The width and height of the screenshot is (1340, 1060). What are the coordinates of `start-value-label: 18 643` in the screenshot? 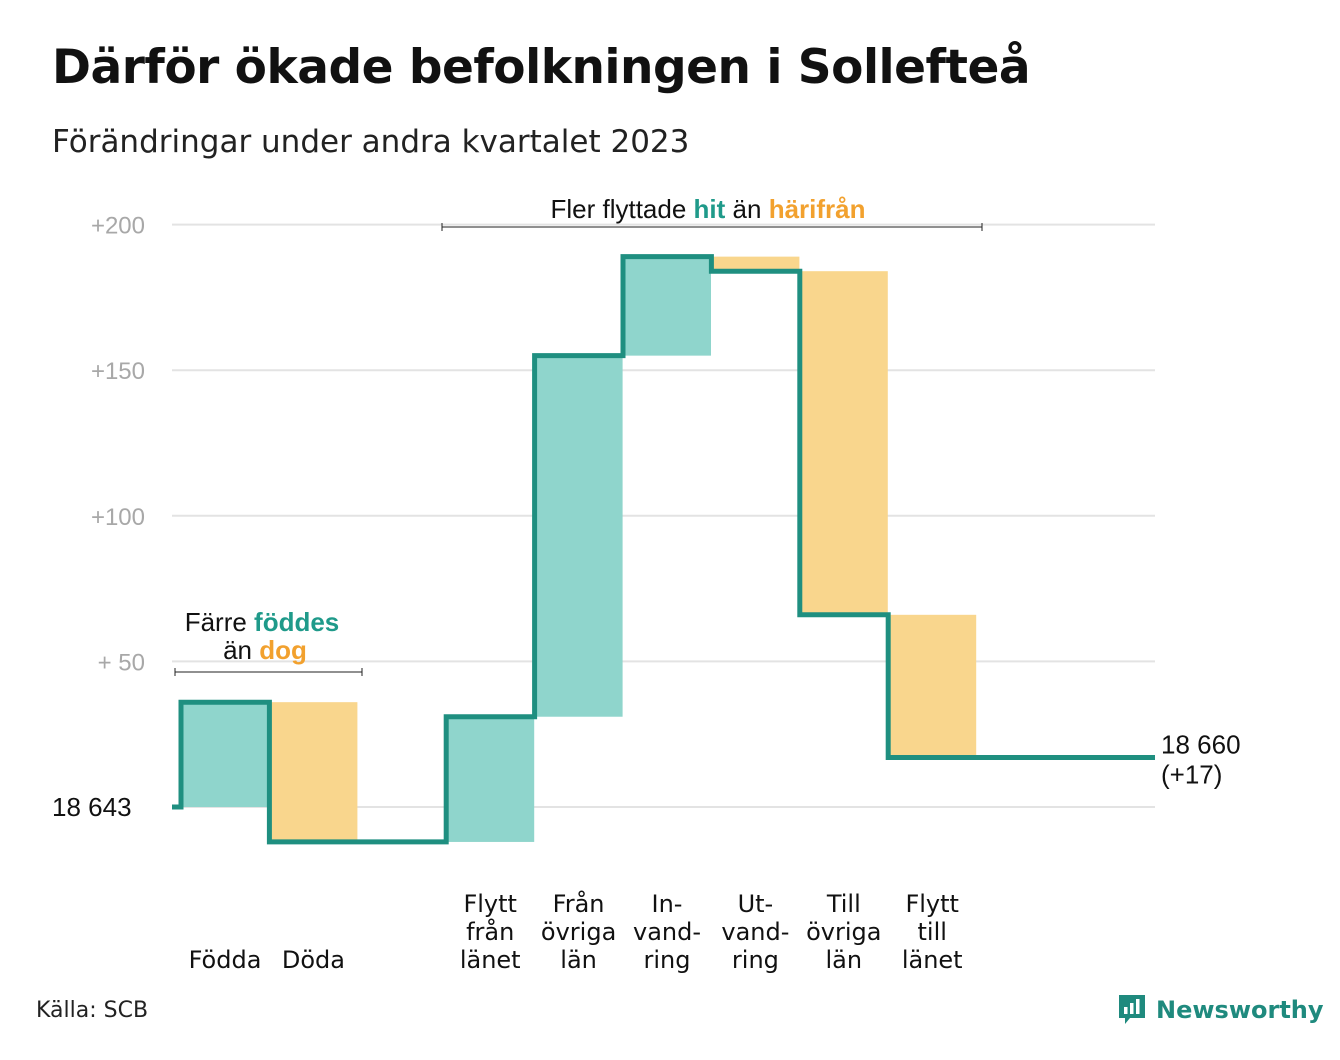 It's located at (92, 807).